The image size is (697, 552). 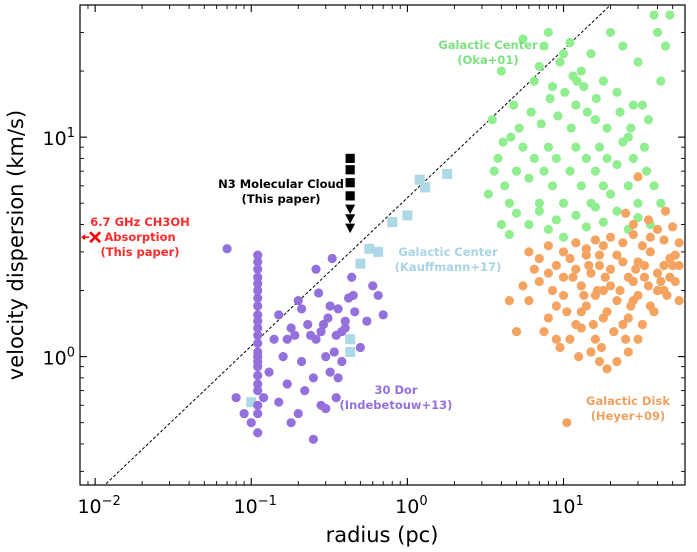 I want to click on x-tick-label: 101, so click(x=567, y=506).